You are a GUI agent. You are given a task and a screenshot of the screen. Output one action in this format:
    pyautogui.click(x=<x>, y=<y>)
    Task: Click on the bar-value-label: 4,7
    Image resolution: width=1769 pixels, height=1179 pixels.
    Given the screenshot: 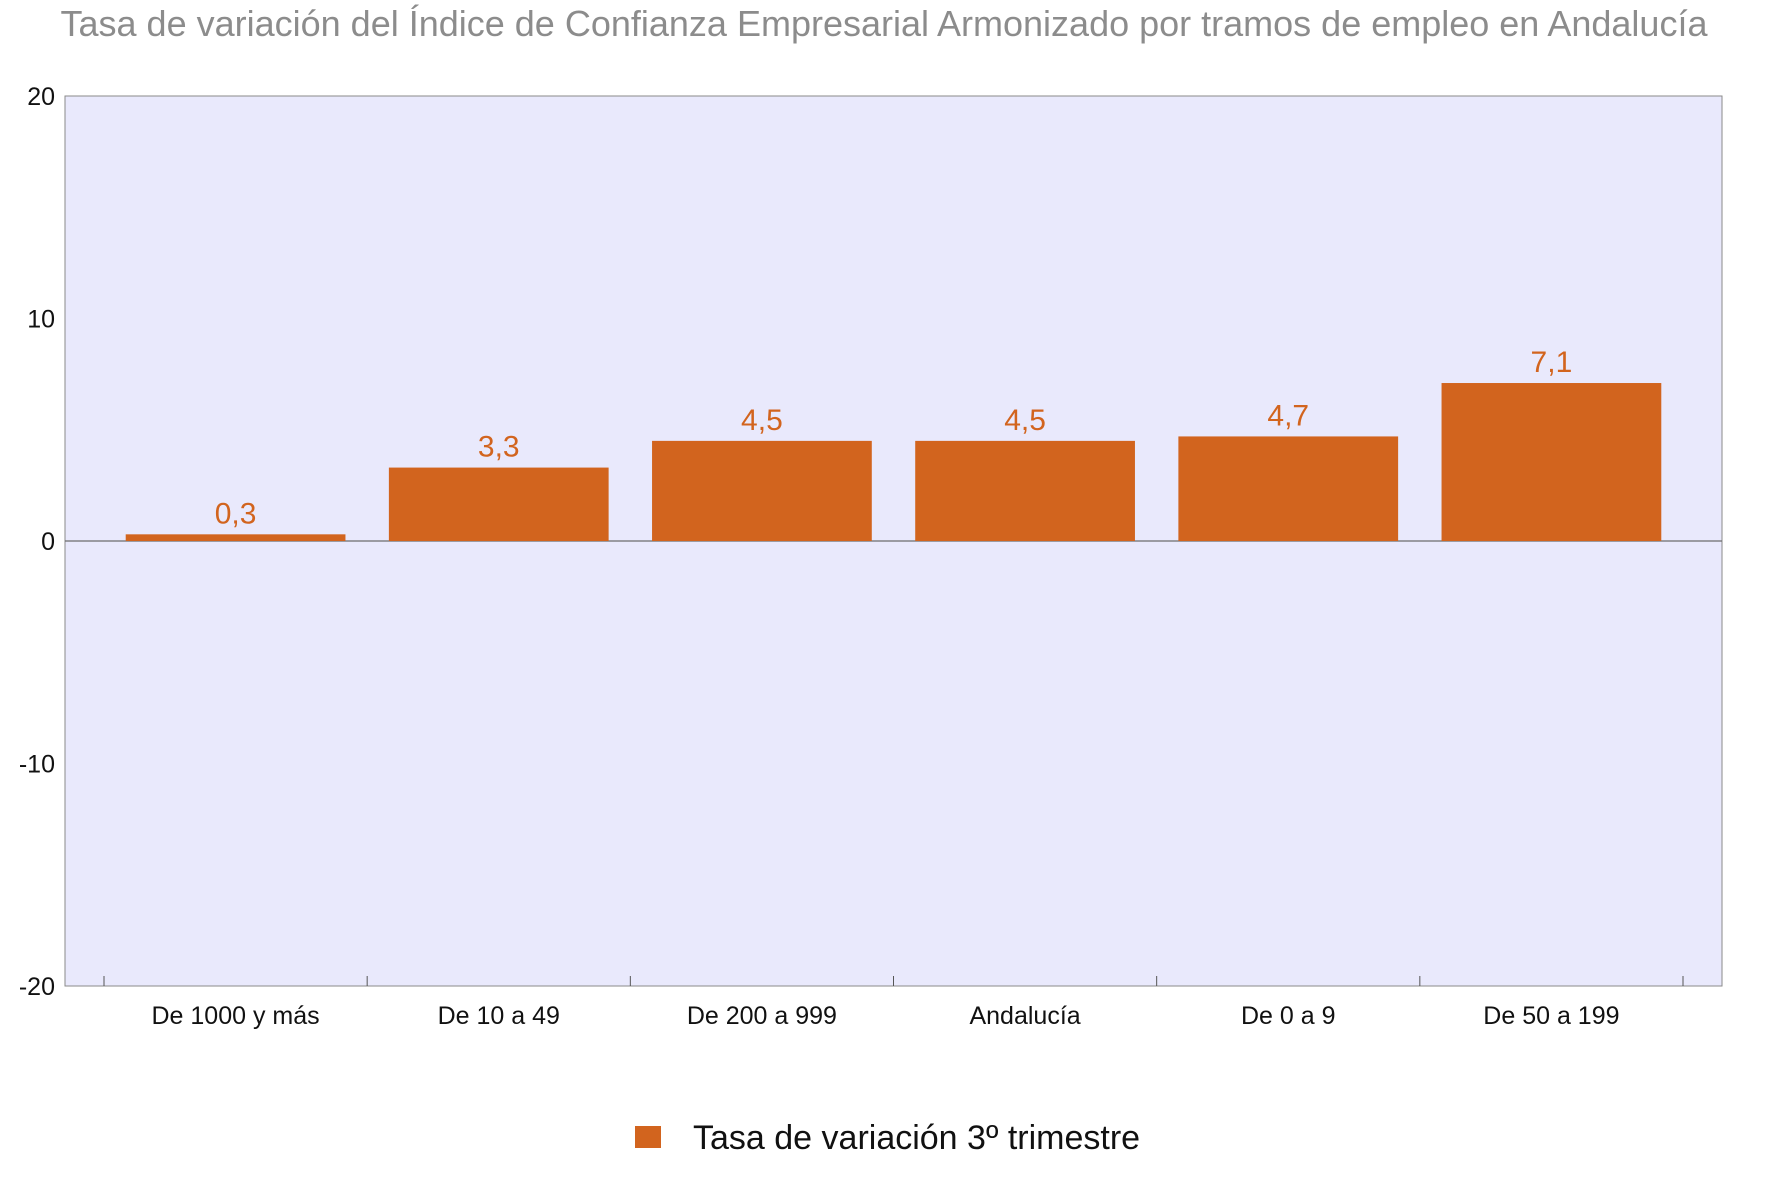 What is the action you would take?
    pyautogui.click(x=1288, y=415)
    